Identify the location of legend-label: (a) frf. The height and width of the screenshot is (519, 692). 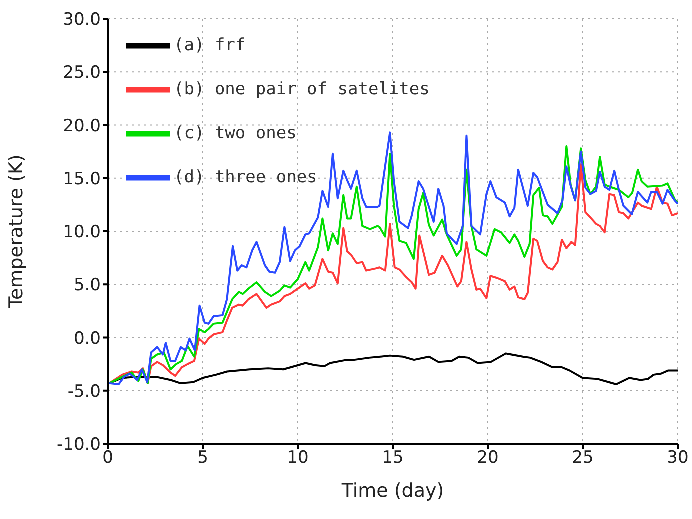
(210, 46).